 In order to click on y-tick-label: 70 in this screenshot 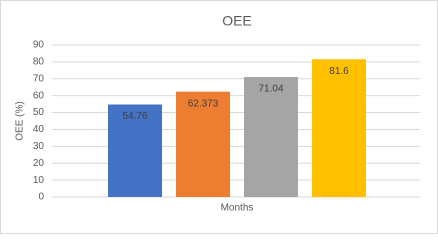, I will do `click(39, 78)`.